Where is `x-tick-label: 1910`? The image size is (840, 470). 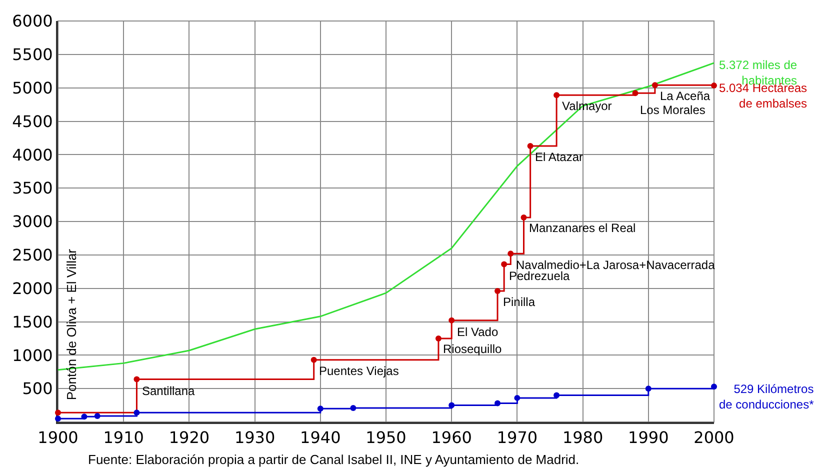 x-tick-label: 1910 is located at coordinates (123, 438).